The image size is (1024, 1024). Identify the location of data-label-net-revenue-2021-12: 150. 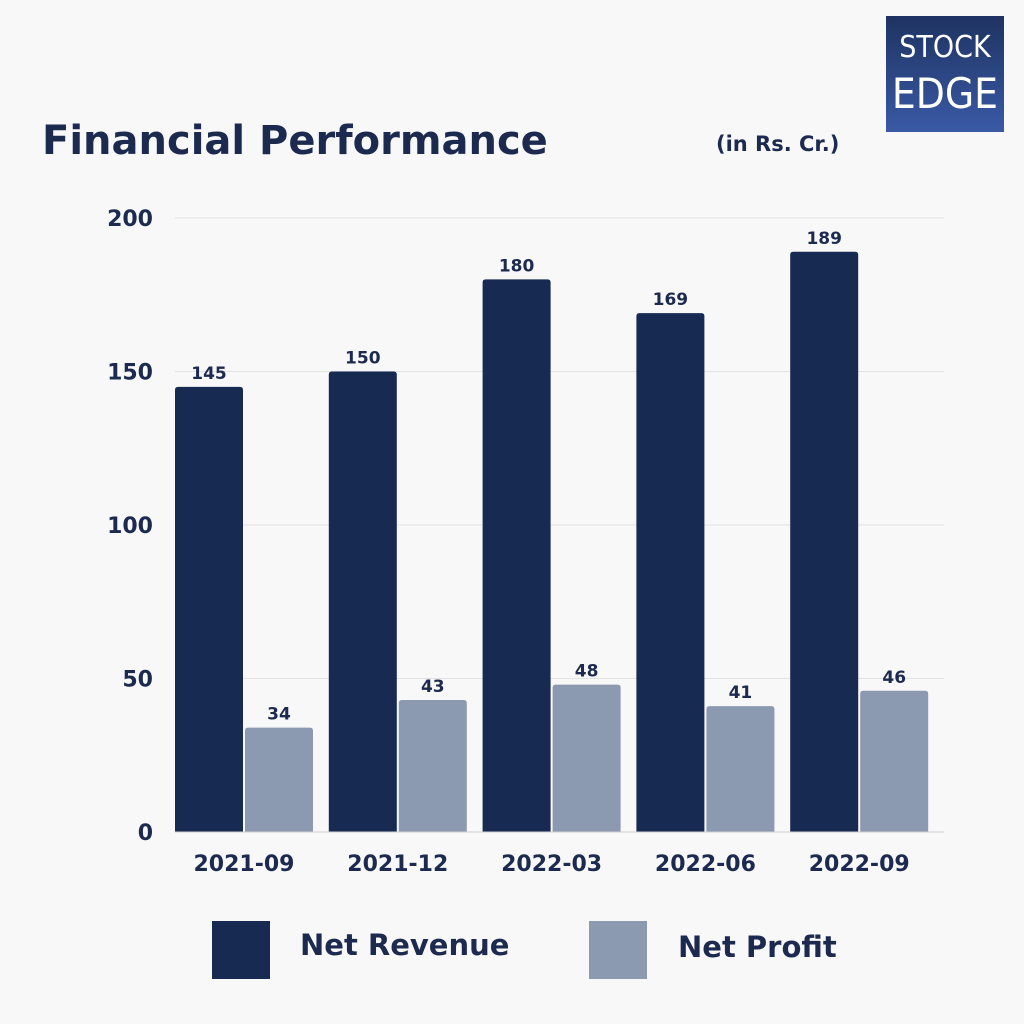
(363, 359).